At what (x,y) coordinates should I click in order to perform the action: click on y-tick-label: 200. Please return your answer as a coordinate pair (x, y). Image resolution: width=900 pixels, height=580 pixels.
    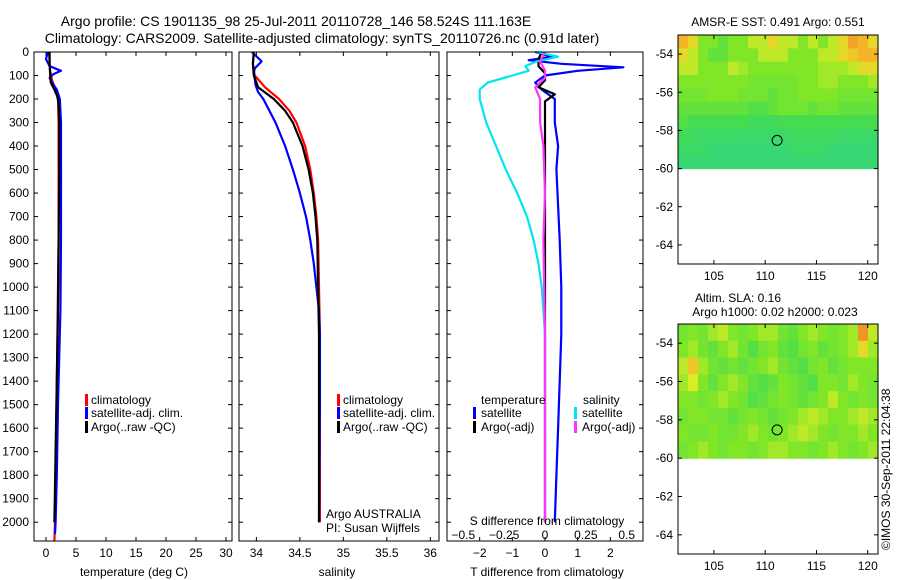
    Looking at the image, I should click on (19, 99).